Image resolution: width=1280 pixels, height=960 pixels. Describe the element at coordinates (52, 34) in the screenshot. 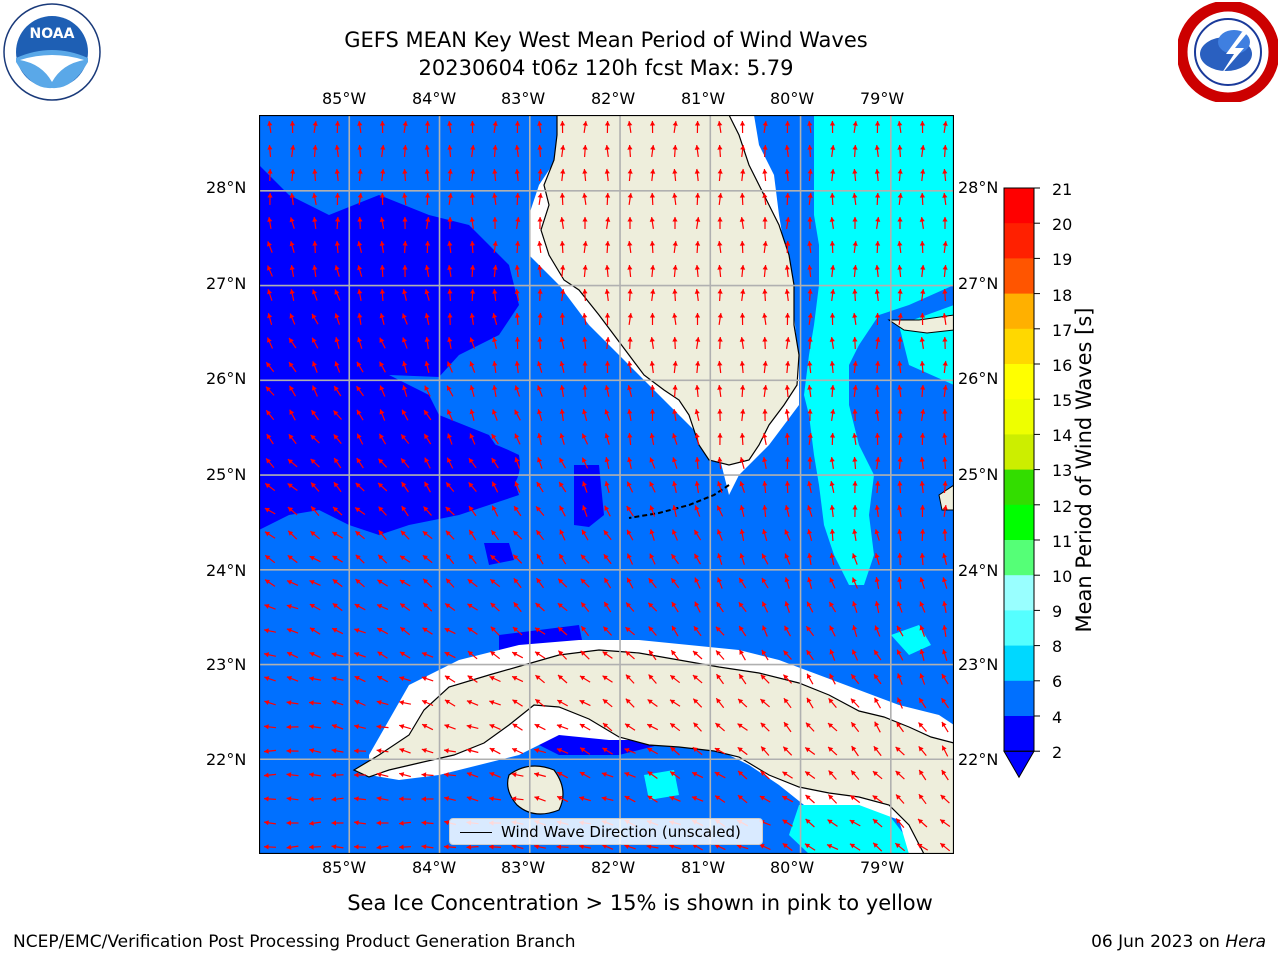

I see `noaa-logo-text: NOAA` at that location.